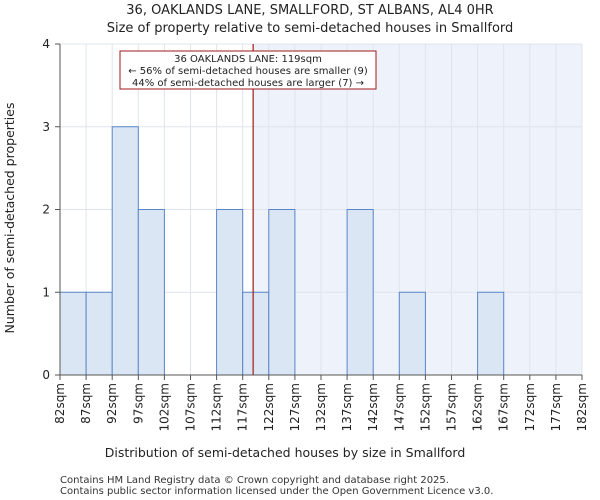 The image size is (600, 500). I want to click on x-tick-label: 117sqm, so click(243, 407).